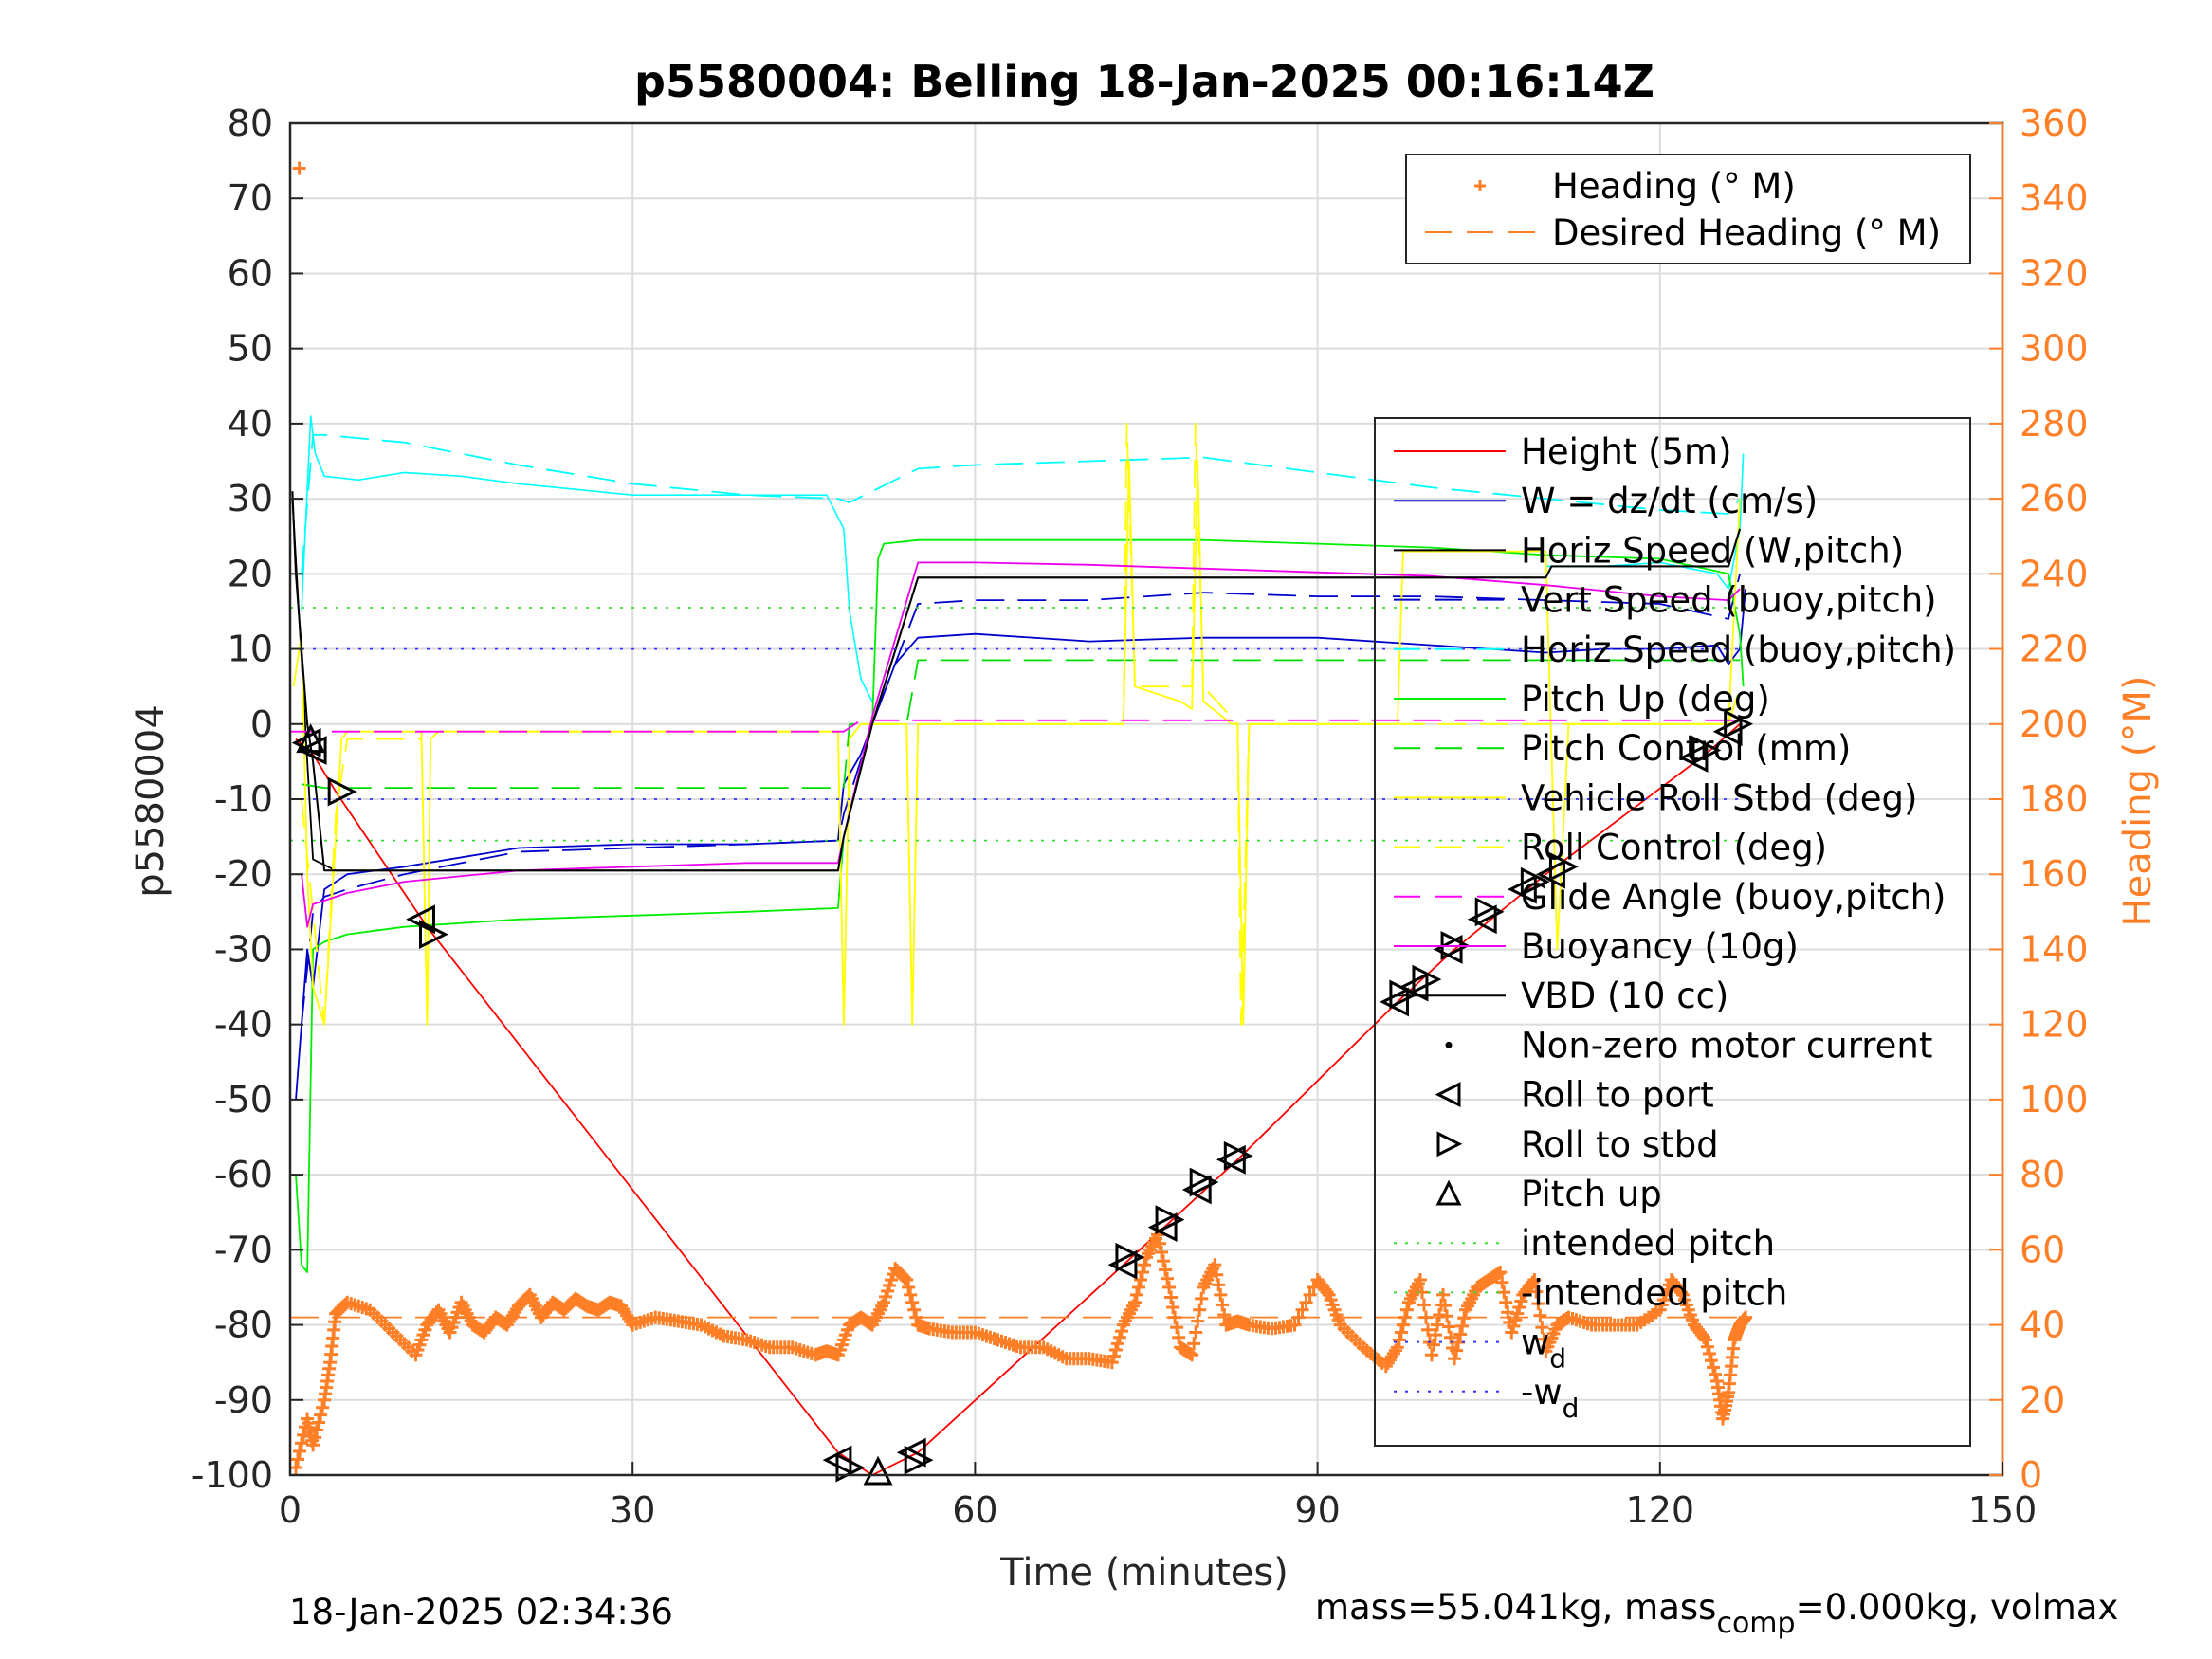 The height and width of the screenshot is (1659, 2212). I want to click on legend-label: -wd, so click(1550, 1398).